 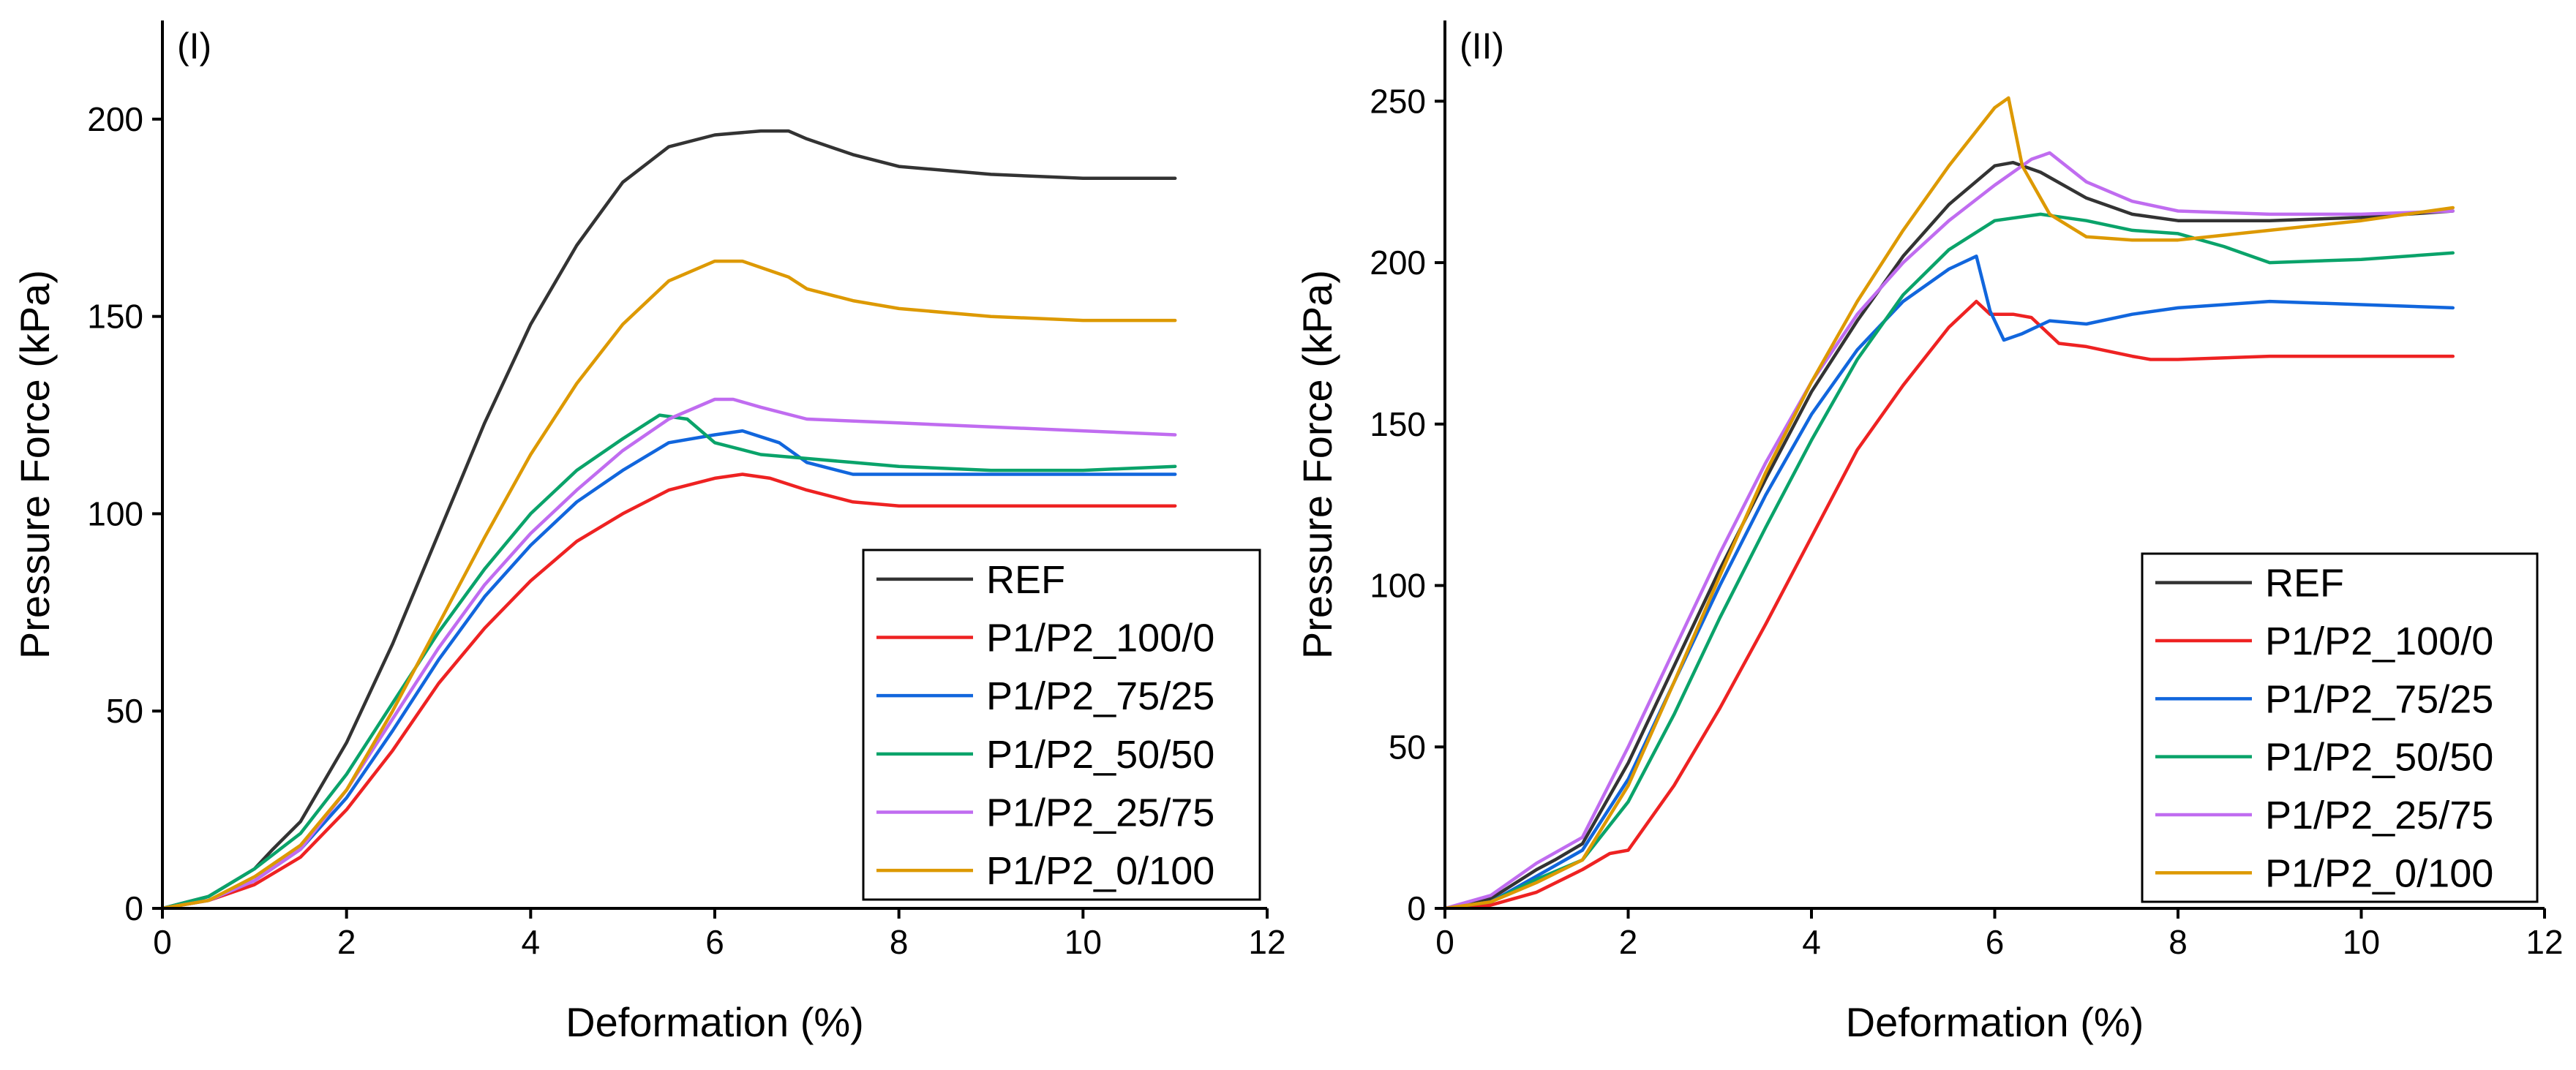 I want to click on panel-label: (II), so click(x=1482, y=46).